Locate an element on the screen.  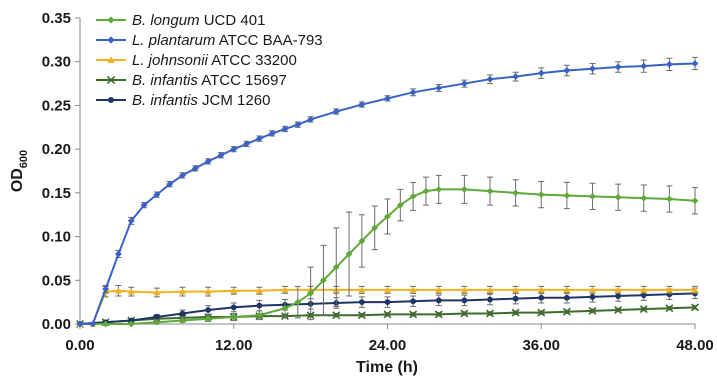
legend-label: B. longum UCD 401 is located at coordinates (198, 20).